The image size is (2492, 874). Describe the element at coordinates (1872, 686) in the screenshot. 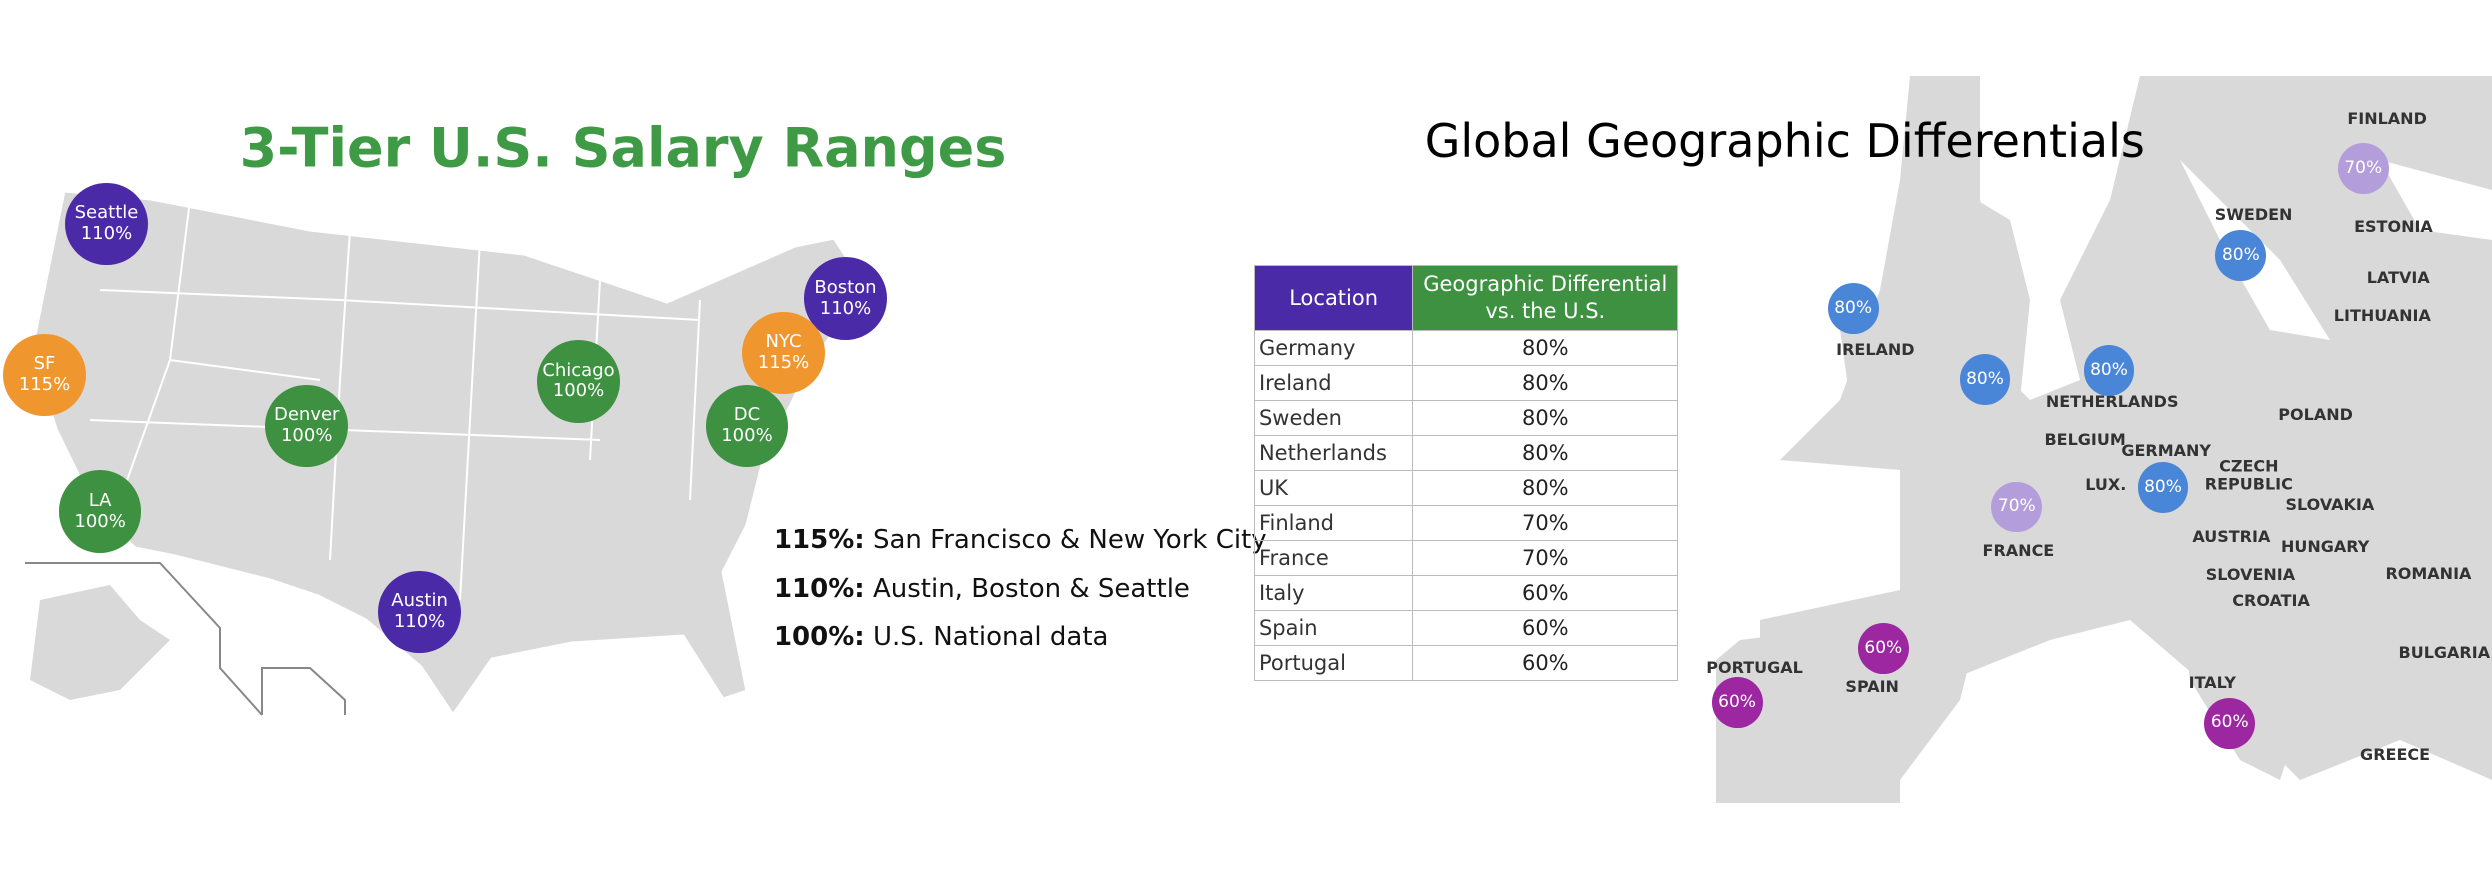

I see `country-label: SPAIN` at that location.